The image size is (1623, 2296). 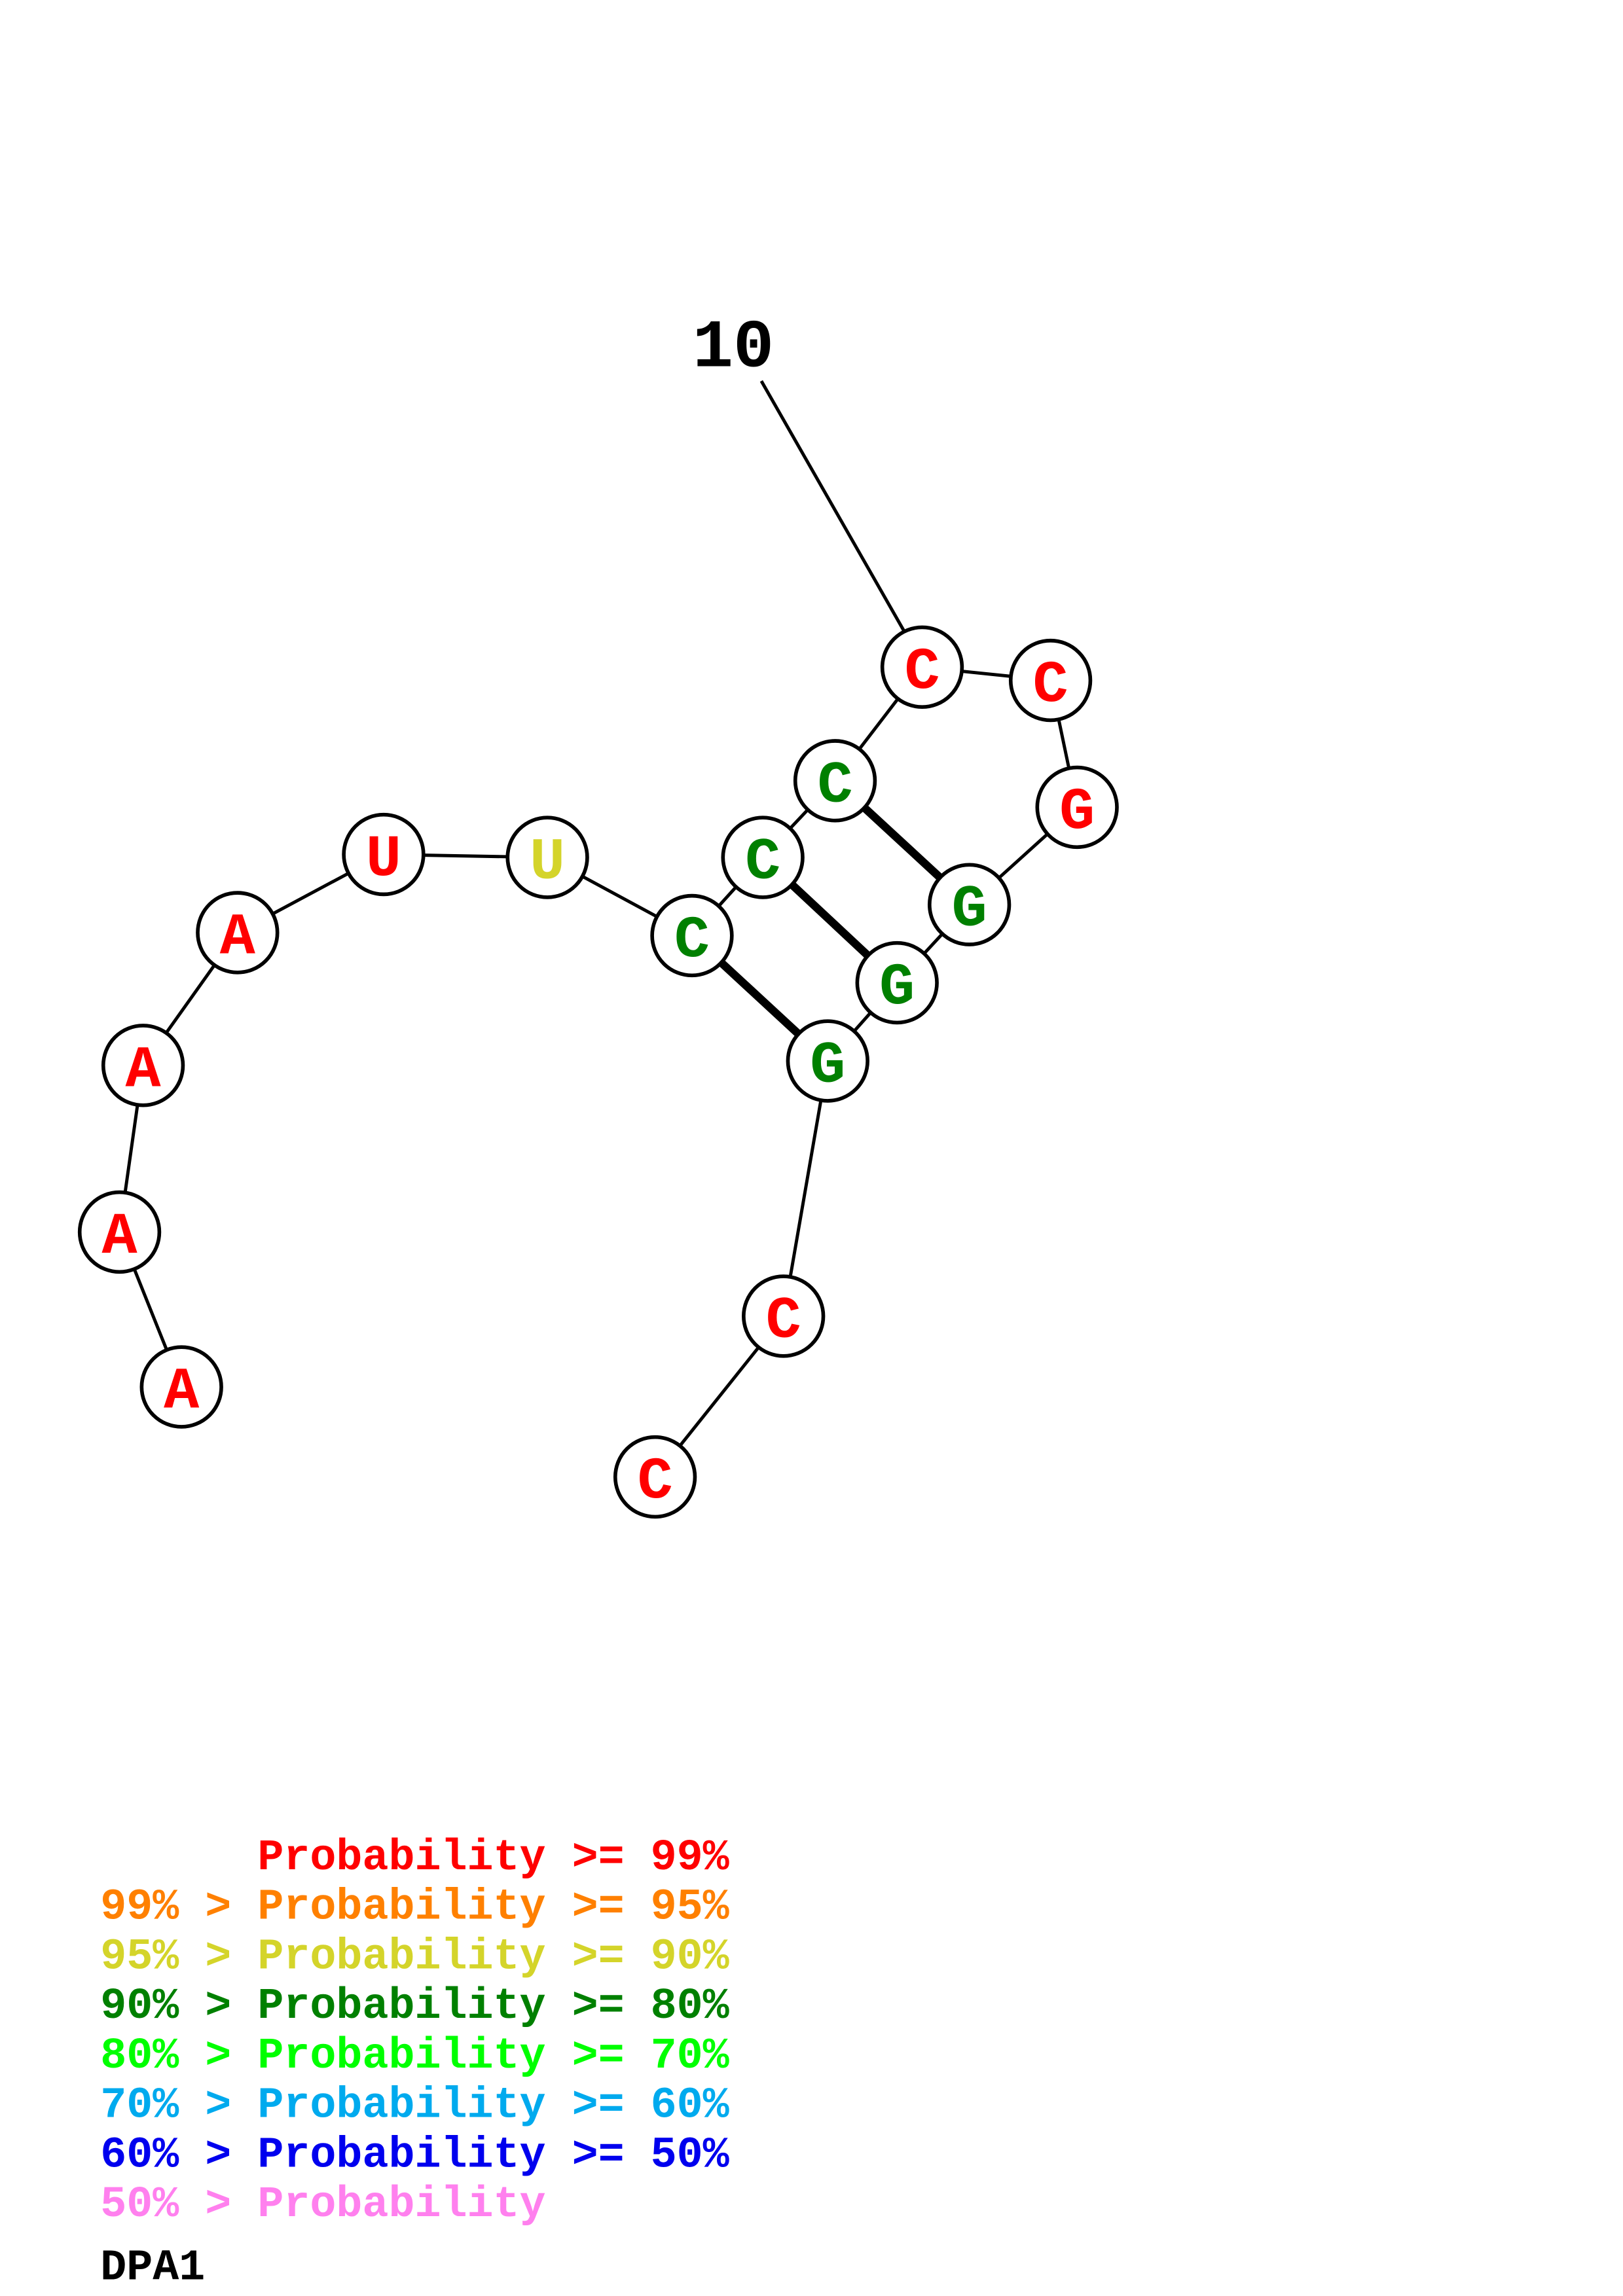 I want to click on nucleotide-2: A, so click(x=119, y=1232).